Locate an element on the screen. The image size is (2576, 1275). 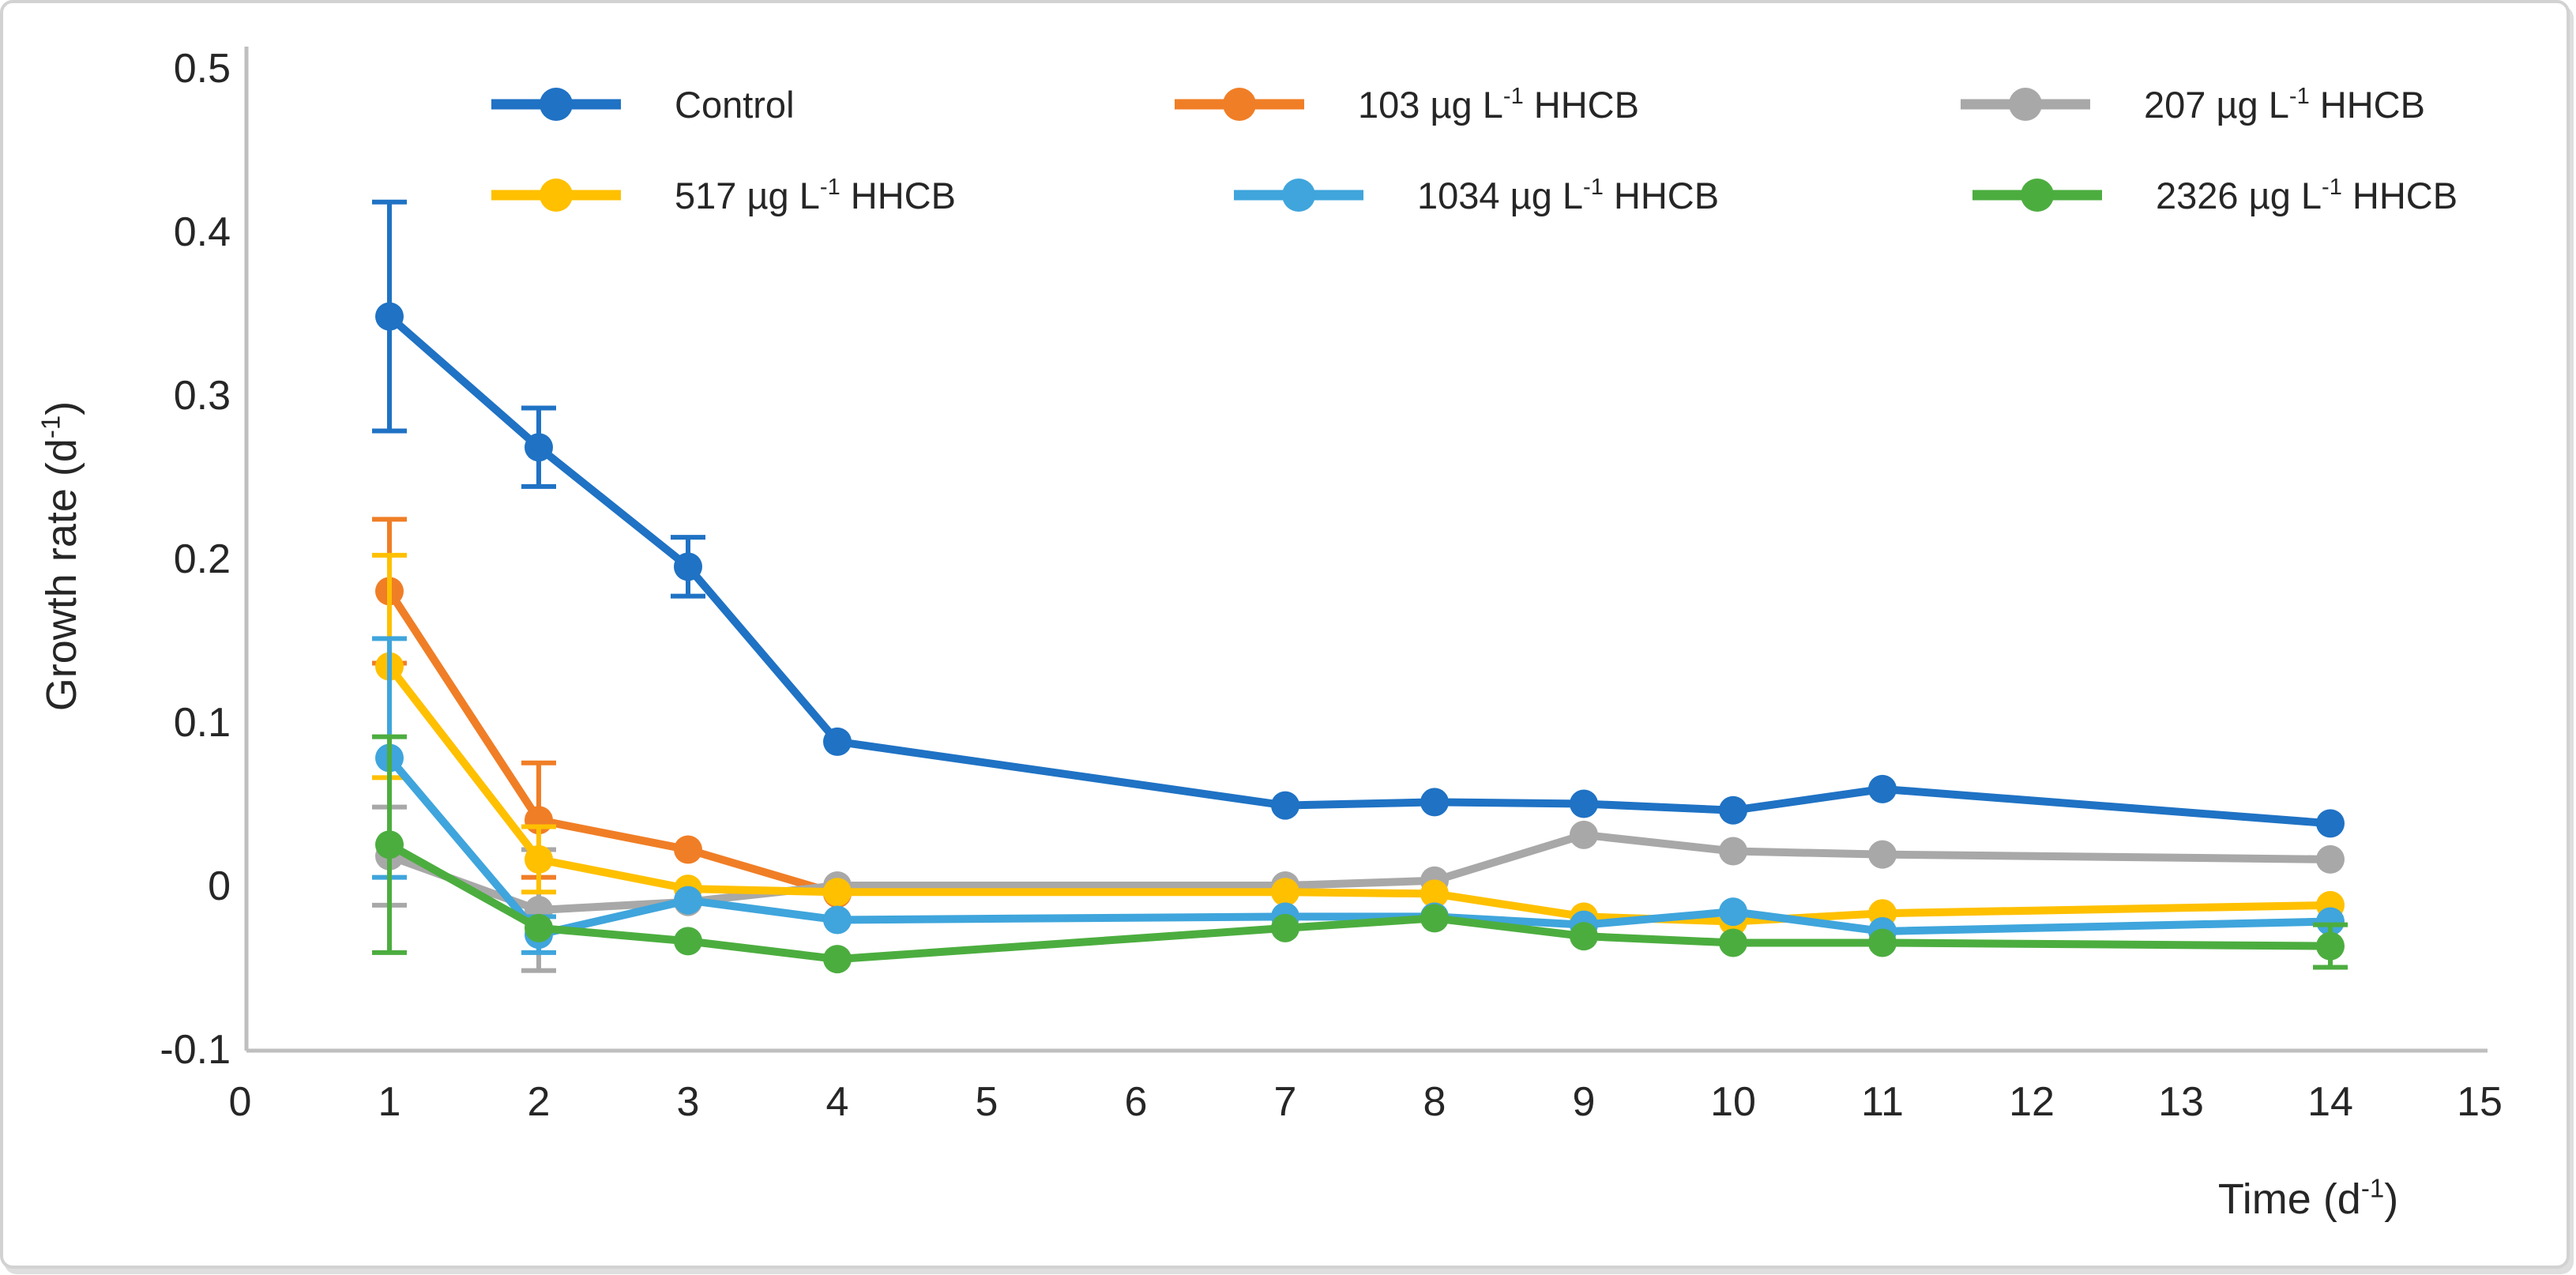
legend-item-2326: 2326 µg L-1 HHCB is located at coordinates (2215, 195).